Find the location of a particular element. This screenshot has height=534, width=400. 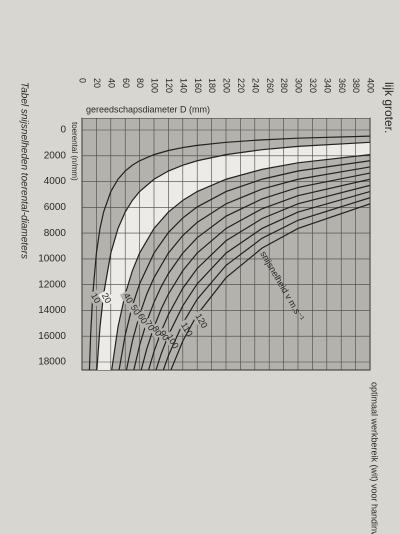

x-tick-label: 260 is located at coordinates (270, 85).